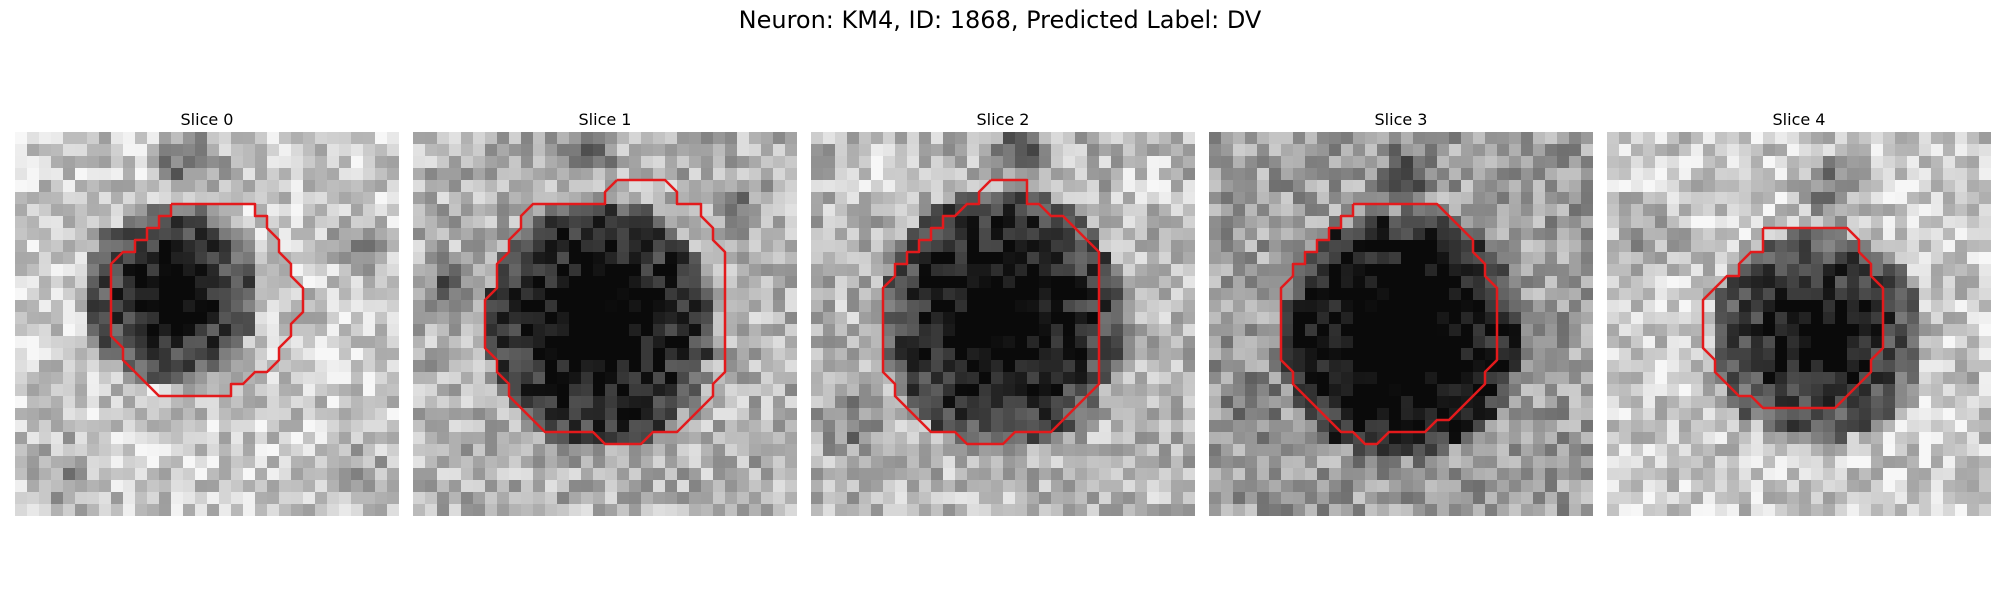  I want to click on slice-panel-1: Slice 1, so click(605, 312).